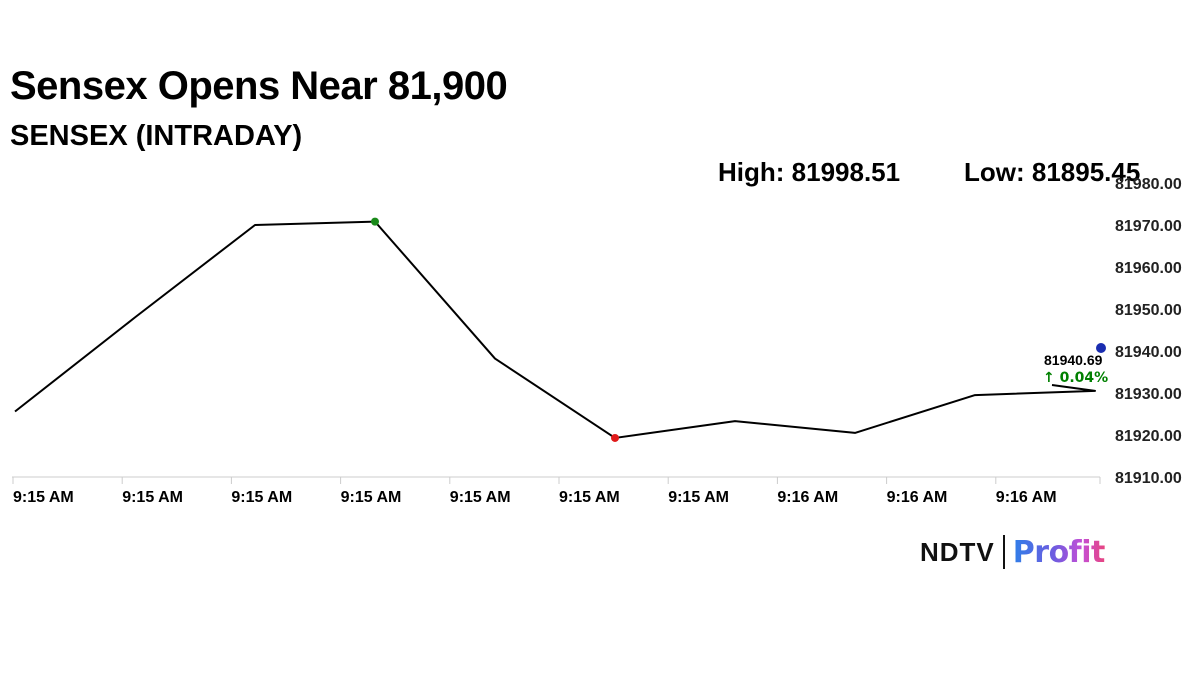 The width and height of the screenshot is (1200, 675). What do you see at coordinates (1075, 378) in the screenshot?
I see `change-label: ↑ 0.04%` at bounding box center [1075, 378].